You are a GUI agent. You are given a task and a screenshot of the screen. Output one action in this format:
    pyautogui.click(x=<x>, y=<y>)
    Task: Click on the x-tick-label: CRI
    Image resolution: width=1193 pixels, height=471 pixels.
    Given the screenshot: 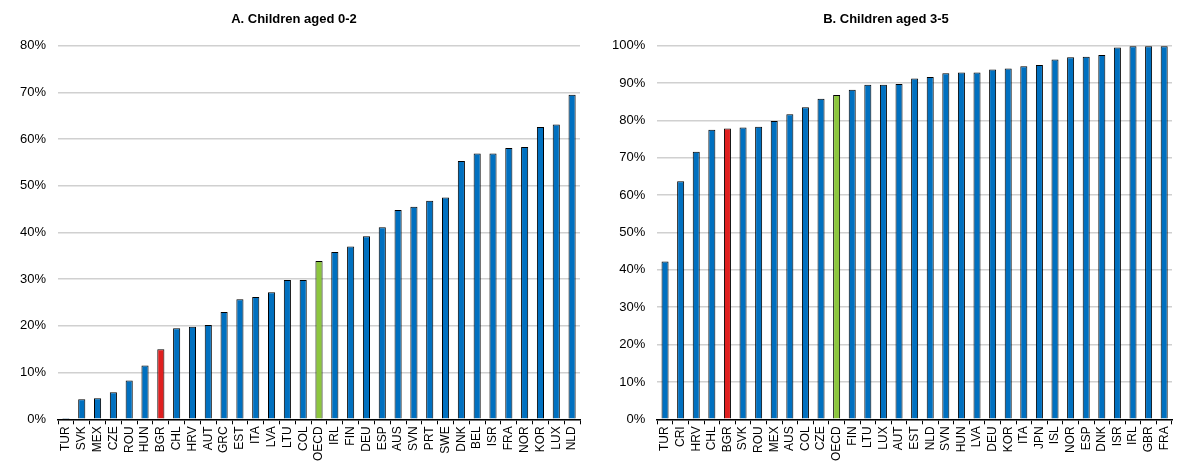 What is the action you would take?
    pyautogui.click(x=679, y=436)
    